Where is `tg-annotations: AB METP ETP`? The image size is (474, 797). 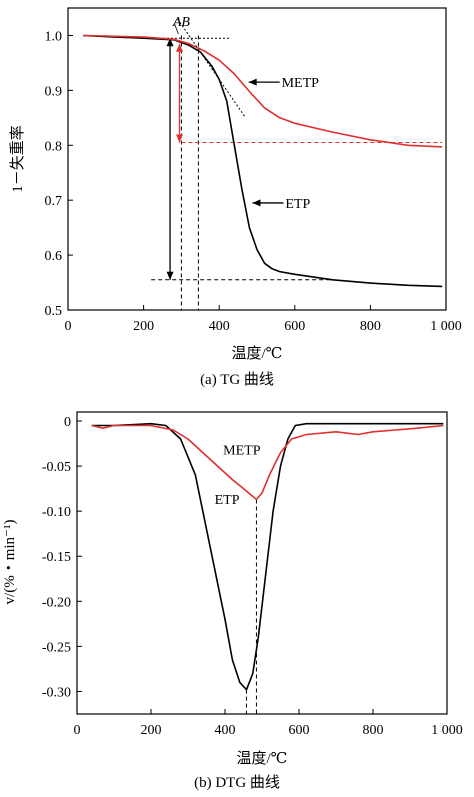 tg-annotations: AB METP ETP is located at coordinates (245, 113).